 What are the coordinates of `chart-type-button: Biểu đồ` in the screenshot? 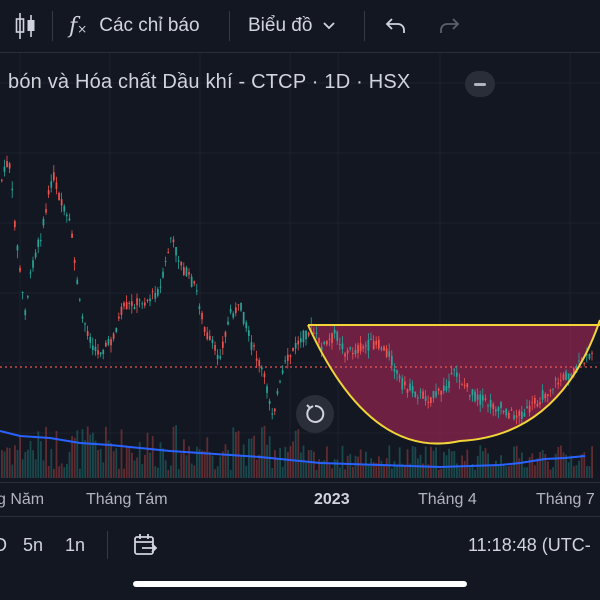 It's located at (297, 26).